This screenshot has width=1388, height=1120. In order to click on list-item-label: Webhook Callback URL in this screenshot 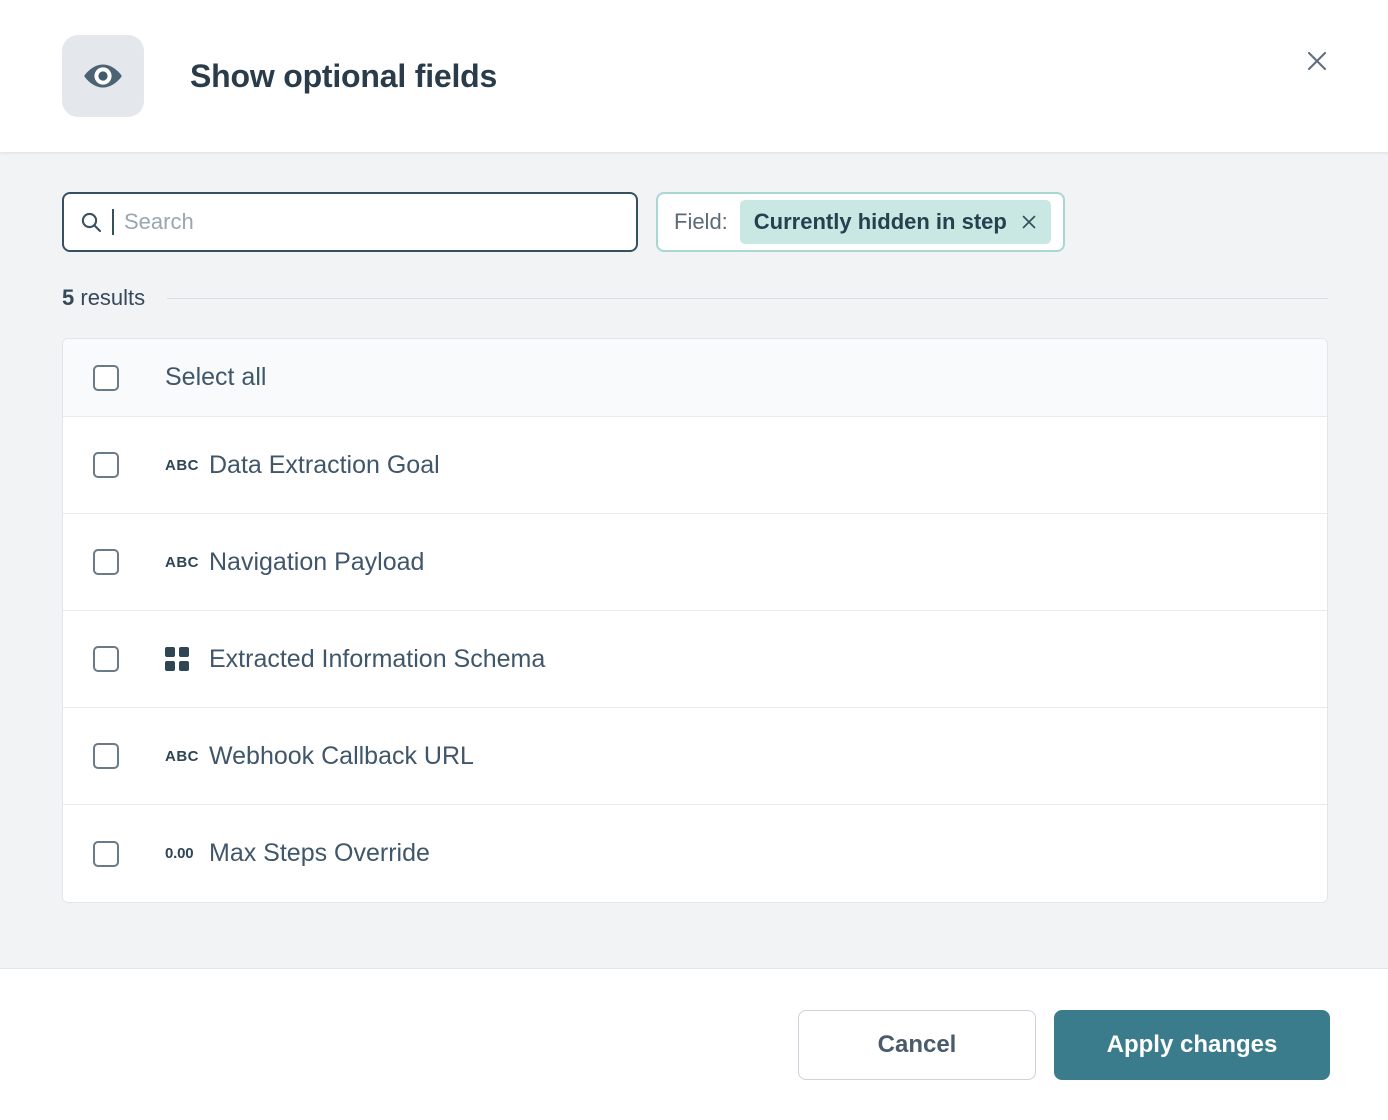, I will do `click(341, 755)`.